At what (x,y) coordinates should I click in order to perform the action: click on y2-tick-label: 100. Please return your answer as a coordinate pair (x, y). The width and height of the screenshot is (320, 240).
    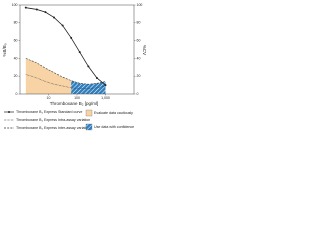
    Looking at the image, I should click on (140, 5).